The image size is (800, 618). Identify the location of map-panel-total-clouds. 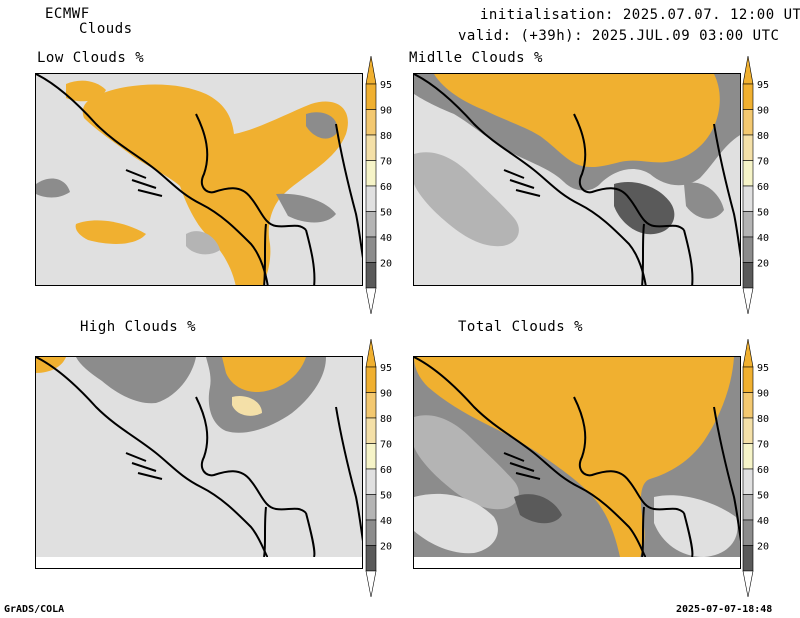
(577, 462).